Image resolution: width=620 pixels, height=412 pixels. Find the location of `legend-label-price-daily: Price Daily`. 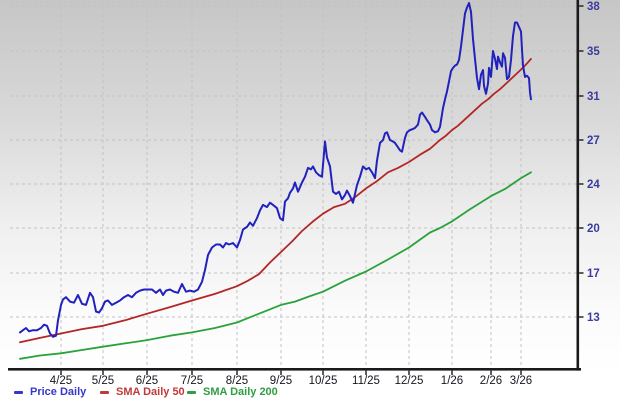

legend-label-price-daily: Price Daily is located at coordinates (58, 392).